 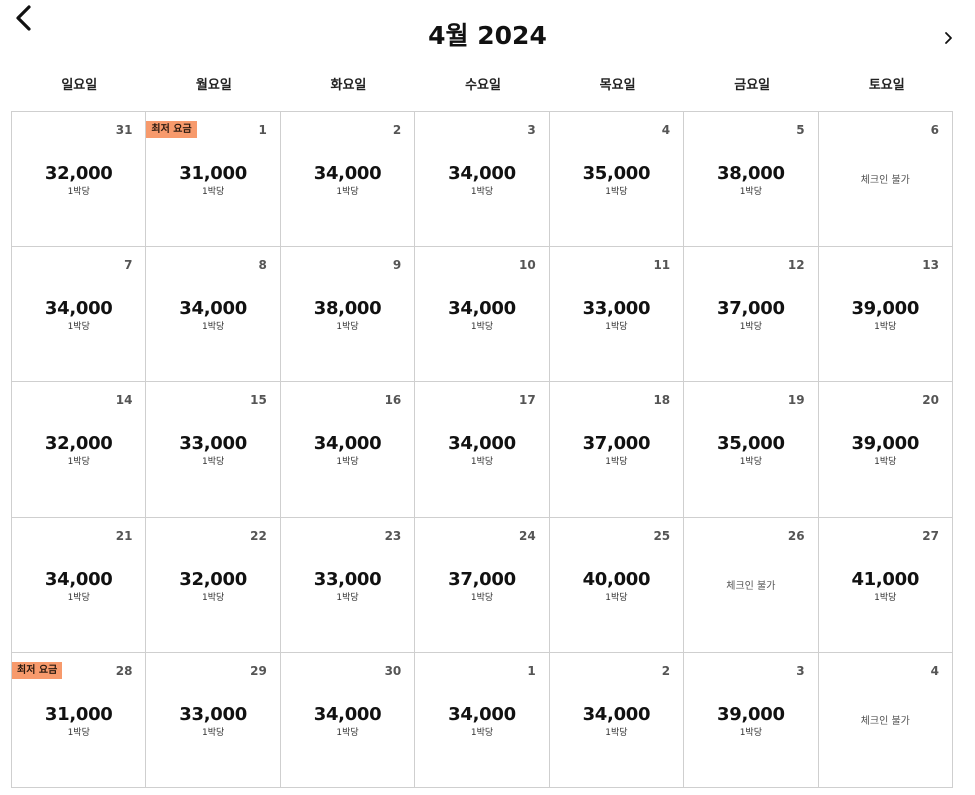 What do you see at coordinates (930, 400) in the screenshot?
I see `day-number: 20` at bounding box center [930, 400].